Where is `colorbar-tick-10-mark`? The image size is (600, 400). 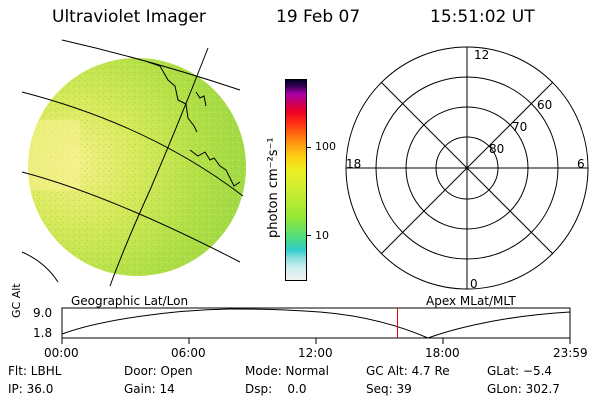 colorbar-tick-10-mark is located at coordinates (308, 235).